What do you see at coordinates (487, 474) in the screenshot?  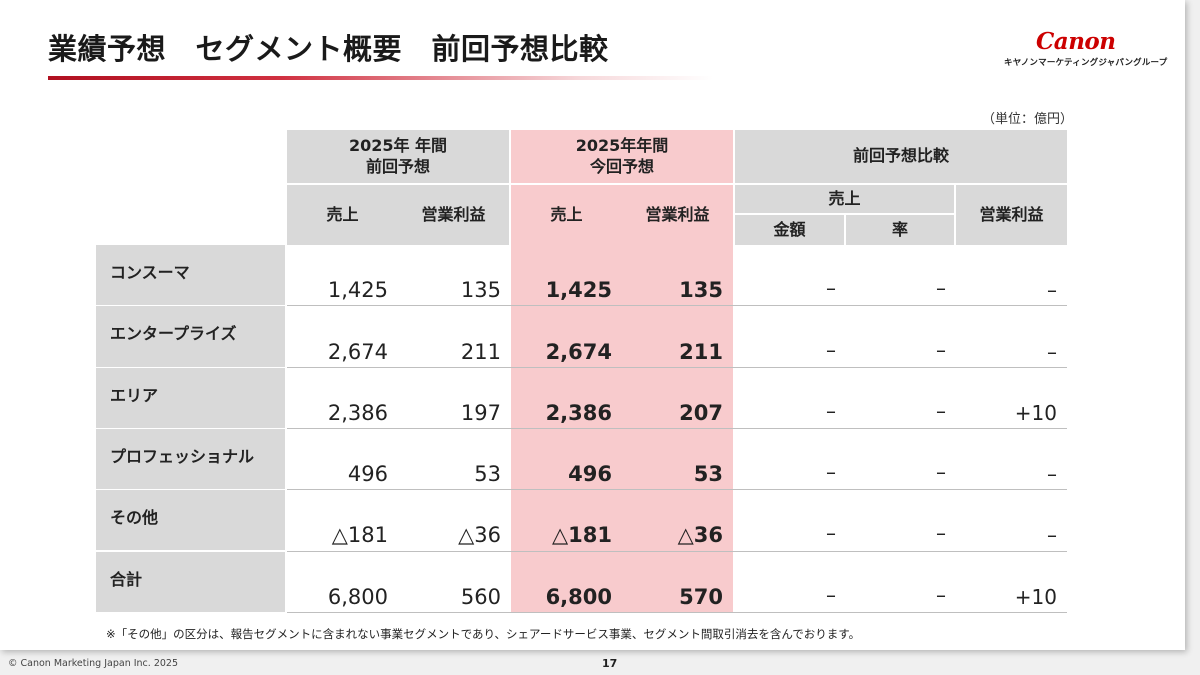 I see `prev-op-value: 53` at bounding box center [487, 474].